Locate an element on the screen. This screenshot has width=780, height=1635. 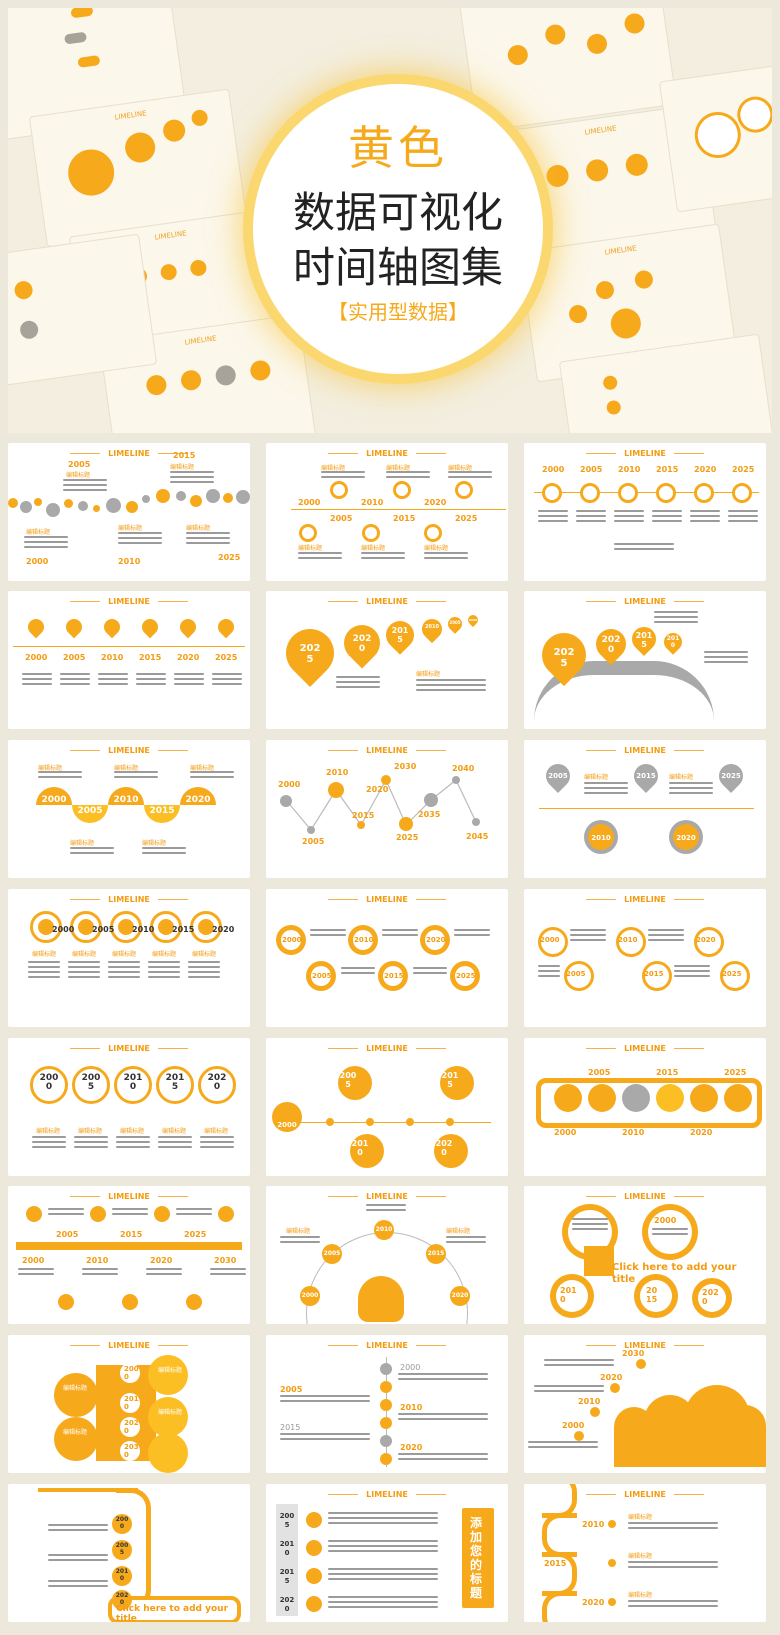
slide-23: LIMELINE 200 5 201 0 201 5 202 0 添加您的标题 is located at coordinates (387, 1553).